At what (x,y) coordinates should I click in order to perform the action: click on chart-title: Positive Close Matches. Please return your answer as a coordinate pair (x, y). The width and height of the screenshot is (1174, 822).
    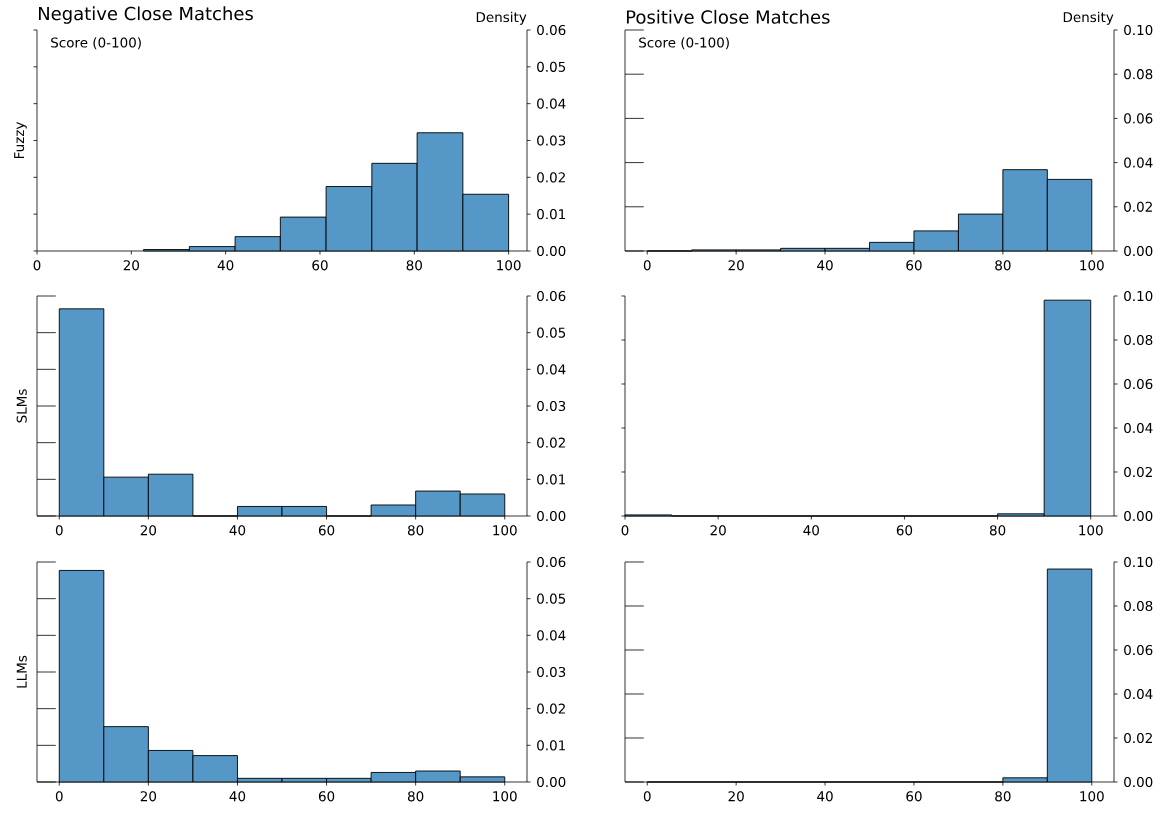
    Looking at the image, I should click on (728, 16).